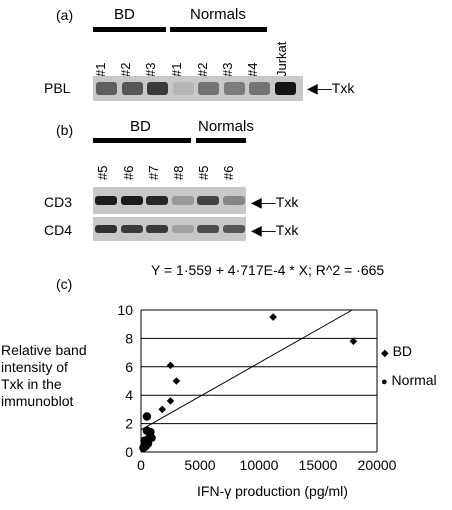 This screenshot has width=452, height=510. Describe the element at coordinates (199, 465) in the screenshot. I see `x-tick-label: 5000` at that location.